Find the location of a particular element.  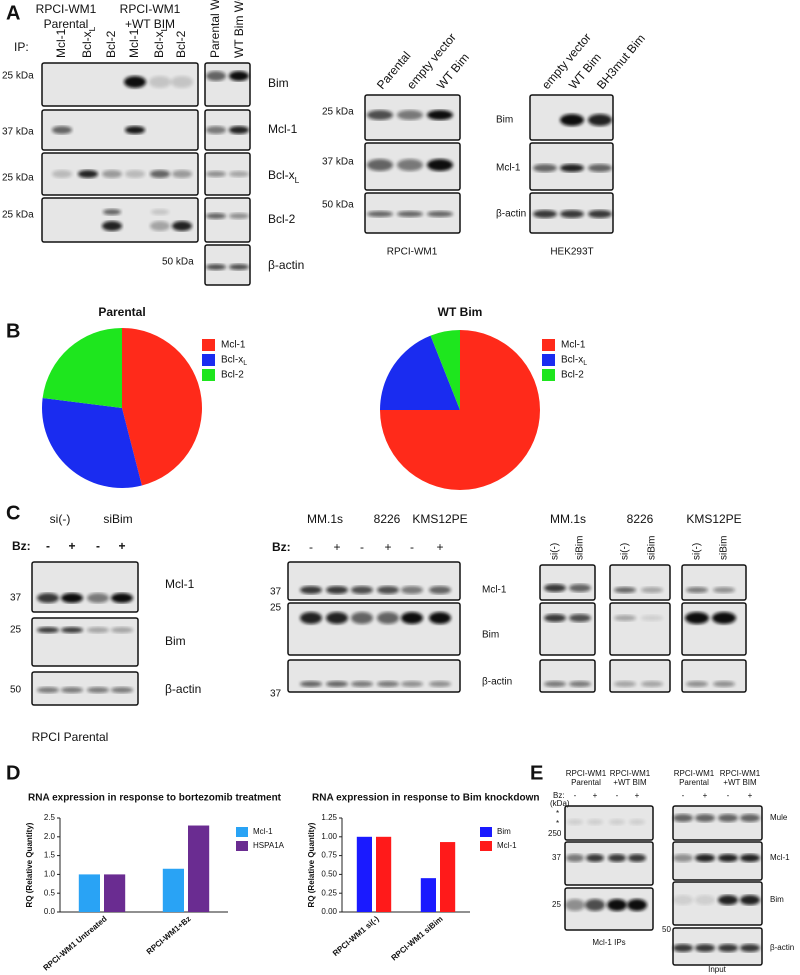

mw-marker: 50 kDa is located at coordinates (338, 205).